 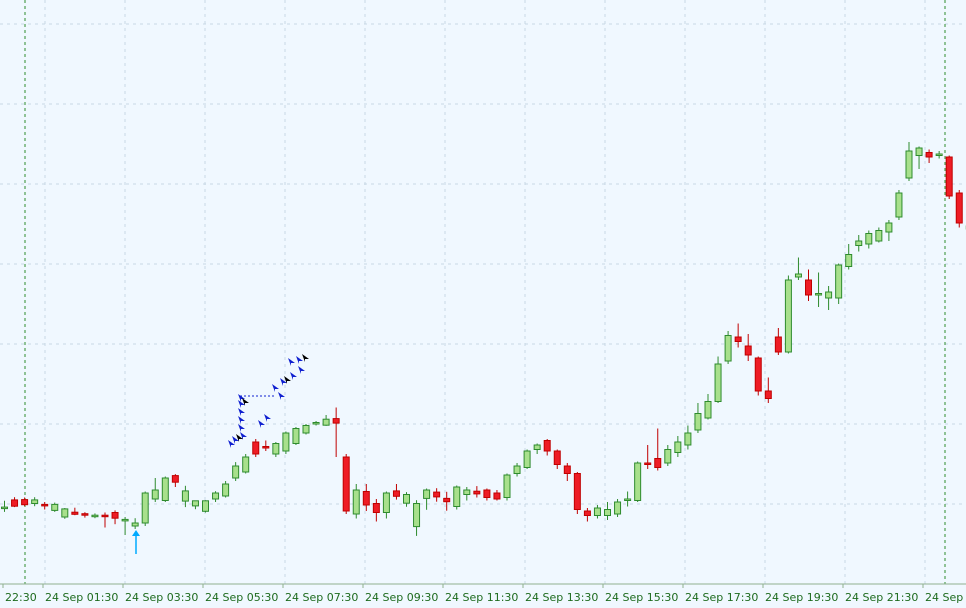 What do you see at coordinates (401, 597) in the screenshot?
I see `time-axis-label: 24 Sep 09:30` at bounding box center [401, 597].